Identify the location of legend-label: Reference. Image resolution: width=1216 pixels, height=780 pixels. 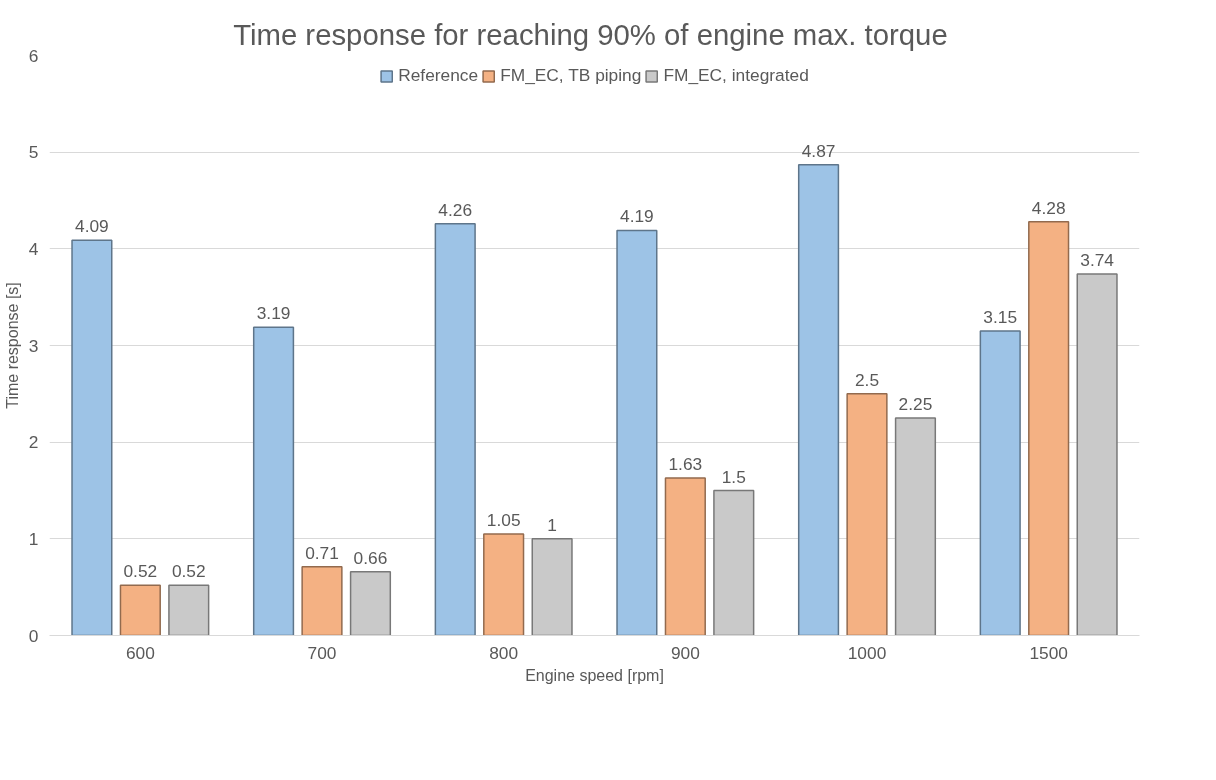
(438, 75).